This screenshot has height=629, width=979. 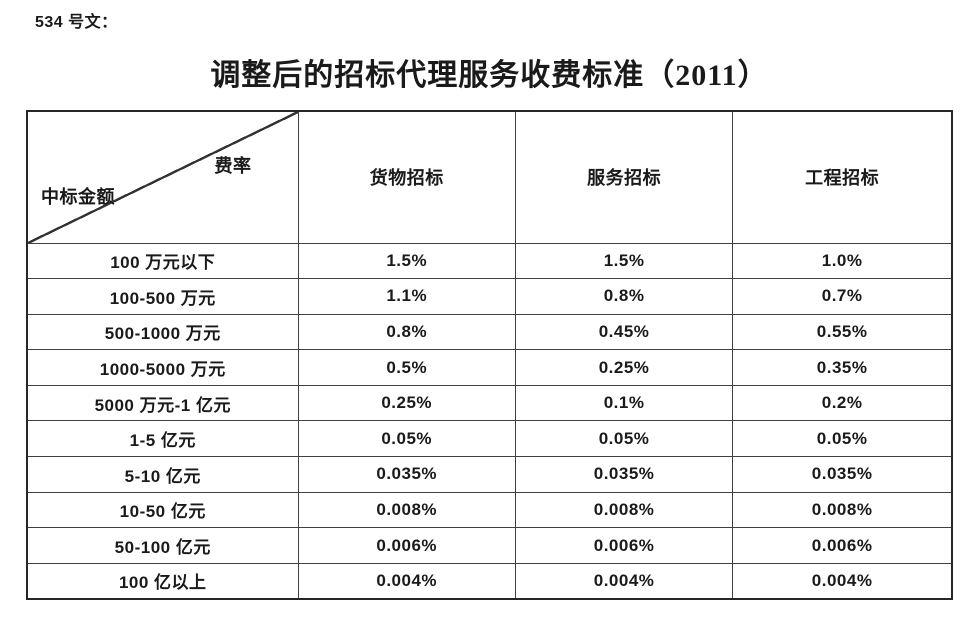 I want to click on row-label-cell: 100-500 万元, so click(x=162, y=296).